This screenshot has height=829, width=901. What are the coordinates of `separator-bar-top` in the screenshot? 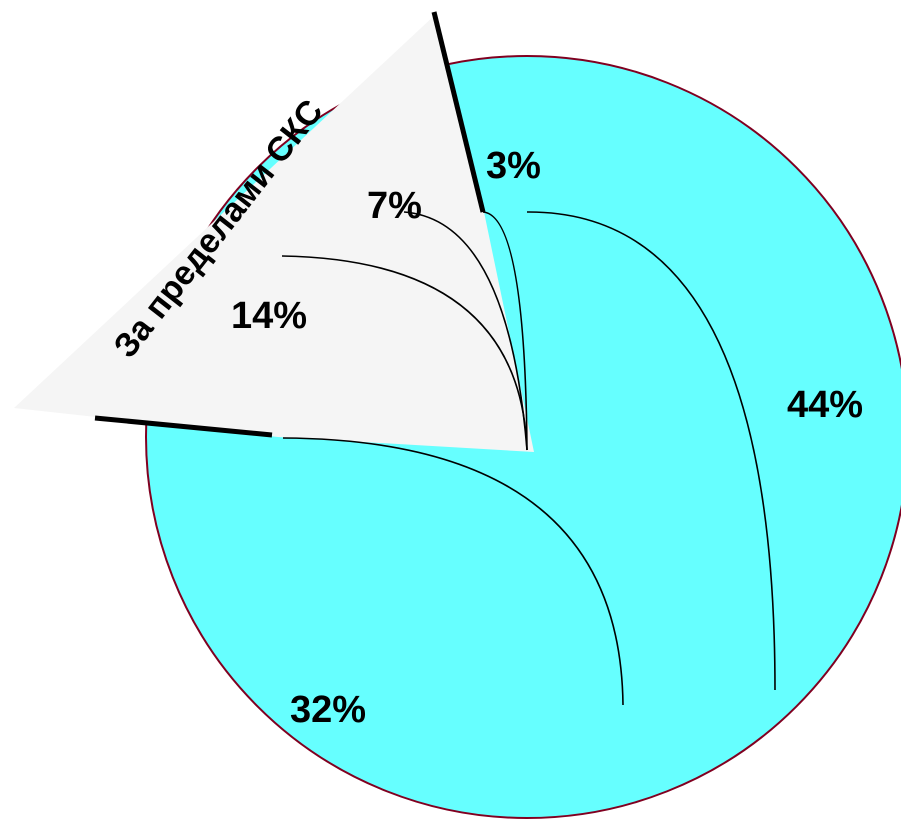 It's located at (458, 112).